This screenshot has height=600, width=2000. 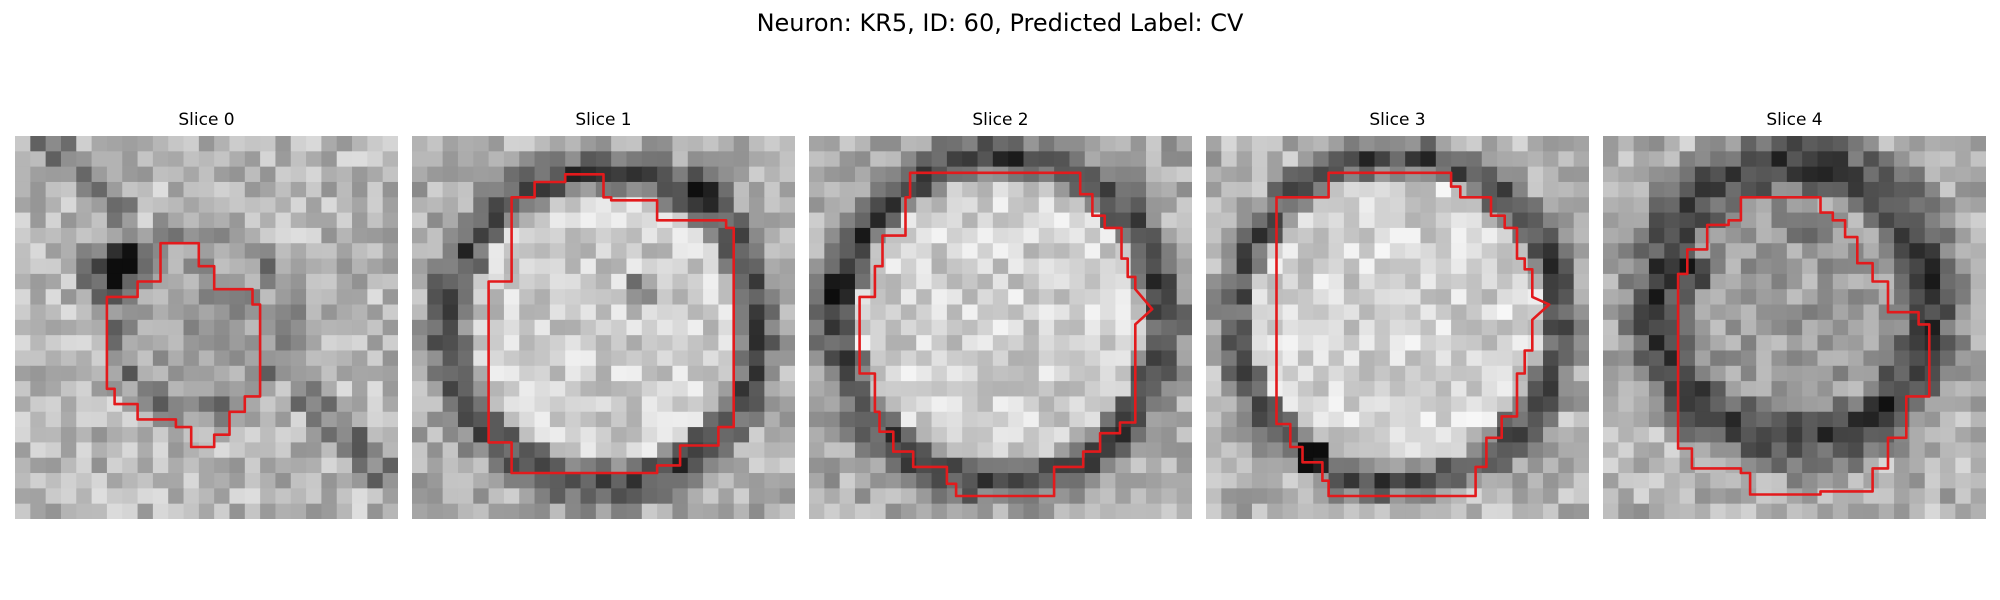 I want to click on slice-panel-1: Slice 1, so click(x=603, y=313).